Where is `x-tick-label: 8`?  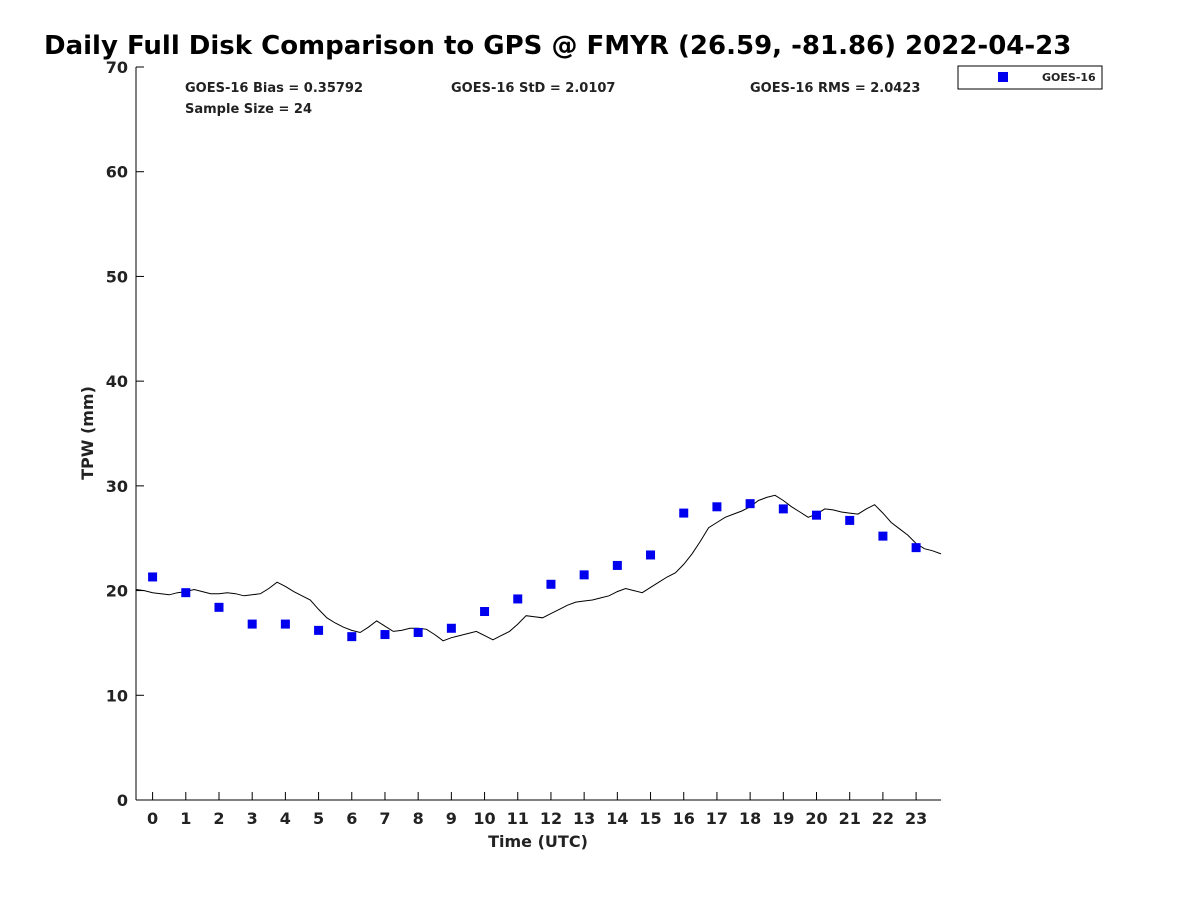
x-tick-label: 8 is located at coordinates (418, 818).